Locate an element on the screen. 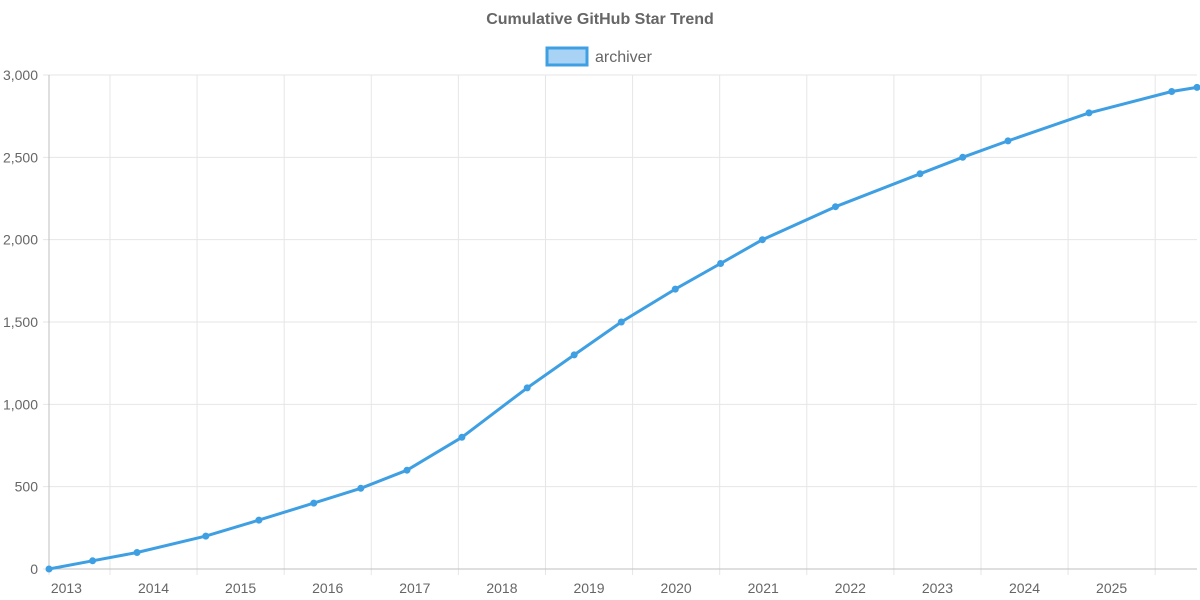 Image resolution: width=1200 pixels, height=600 pixels. x-tick-label: 2021 is located at coordinates (763, 588).